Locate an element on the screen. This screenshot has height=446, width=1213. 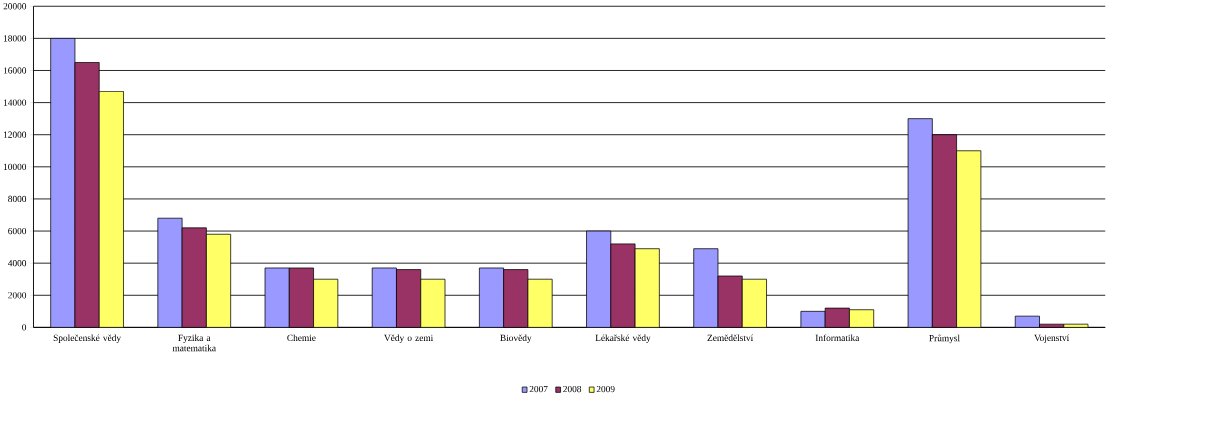
x-tick-label: Zemědělství is located at coordinates (730, 337).